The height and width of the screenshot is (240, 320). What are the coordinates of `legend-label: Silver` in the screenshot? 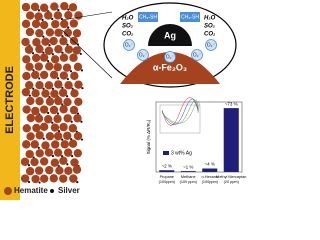 It's located at (69, 190).